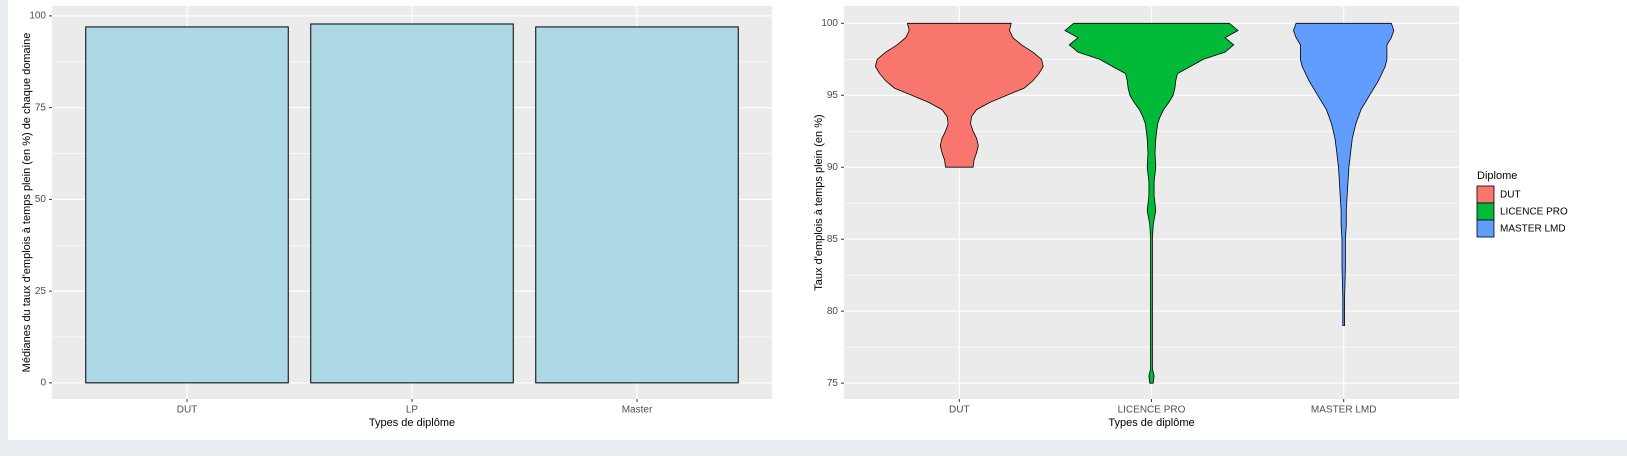  What do you see at coordinates (1344, 410) in the screenshot?
I see `x-tick-label: MASTER LMD` at bounding box center [1344, 410].